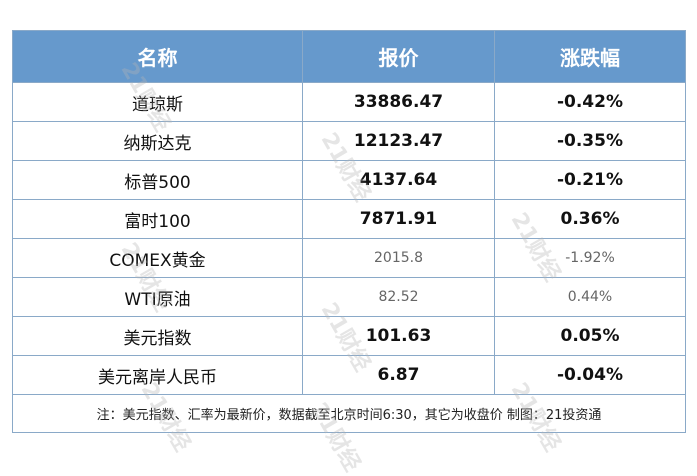  I want to click on header-change: 涨跌幅, so click(590, 56).